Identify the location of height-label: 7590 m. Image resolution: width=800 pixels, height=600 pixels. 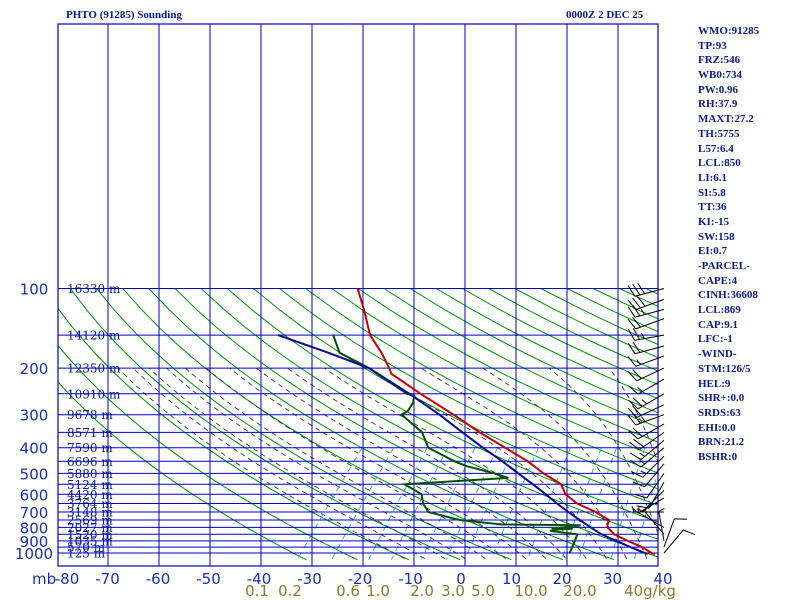
(90, 448).